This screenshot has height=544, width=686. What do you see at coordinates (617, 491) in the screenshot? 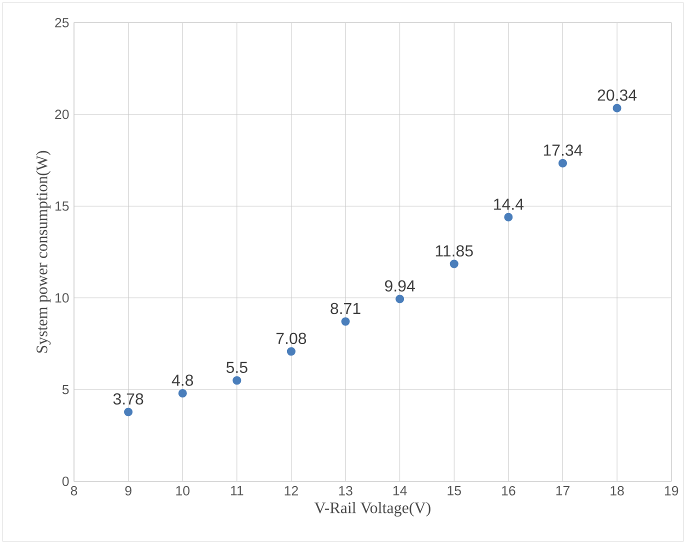
I see `x-tick-label: 18` at bounding box center [617, 491].